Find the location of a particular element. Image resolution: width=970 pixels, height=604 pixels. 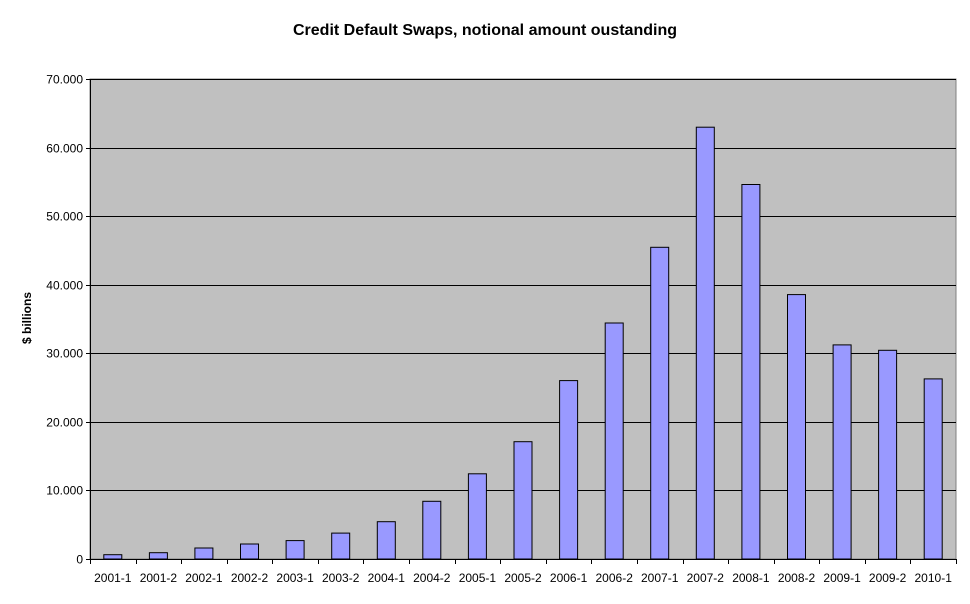

x-tick-label: 2008-2 is located at coordinates (797, 578).